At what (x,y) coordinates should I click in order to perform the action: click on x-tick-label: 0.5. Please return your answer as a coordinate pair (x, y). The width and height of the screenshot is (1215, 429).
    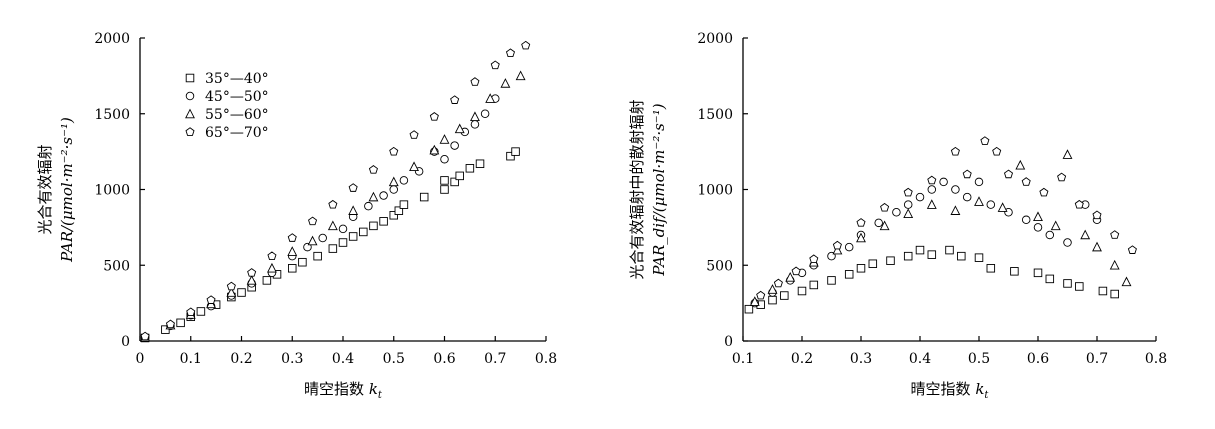
    Looking at the image, I should click on (394, 359).